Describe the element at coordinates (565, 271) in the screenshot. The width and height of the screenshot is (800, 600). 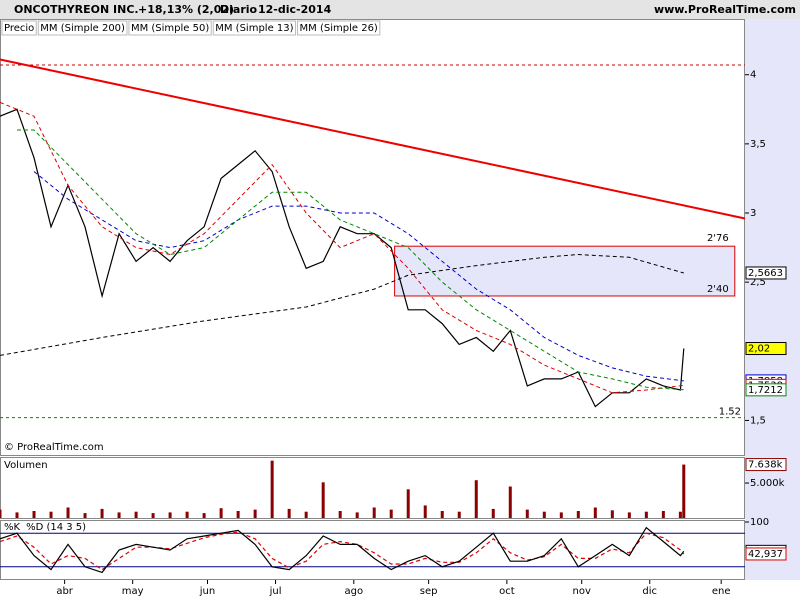
I see `zone` at that location.